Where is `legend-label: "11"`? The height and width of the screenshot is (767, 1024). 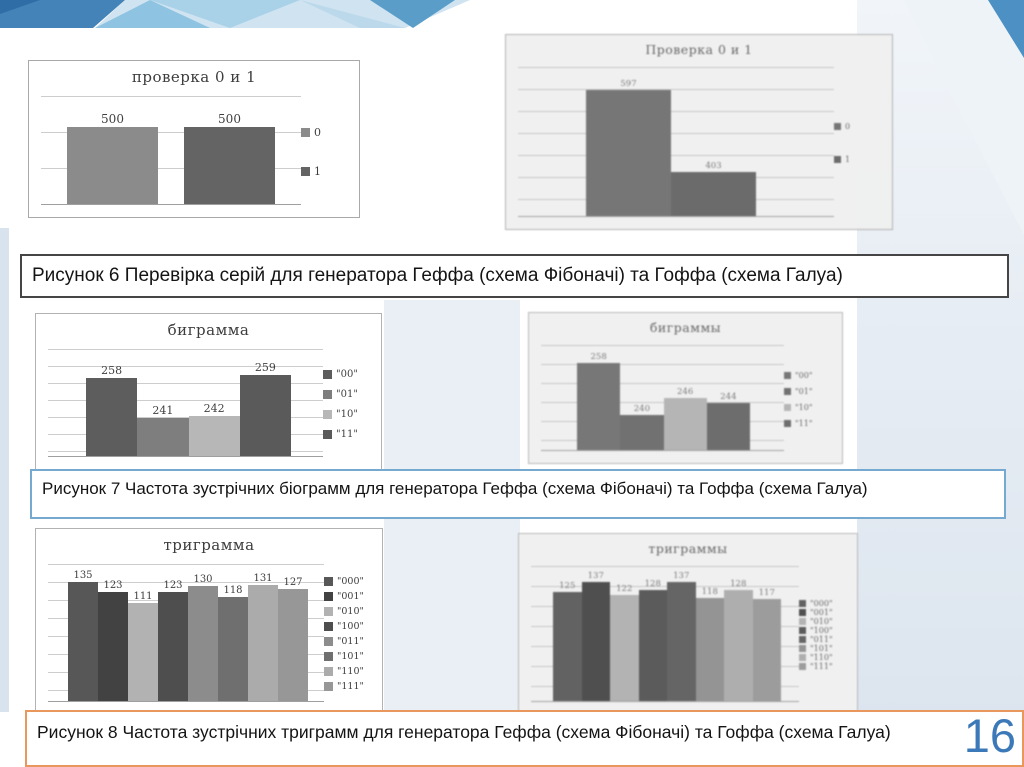
legend-label: "11" is located at coordinates (804, 423).